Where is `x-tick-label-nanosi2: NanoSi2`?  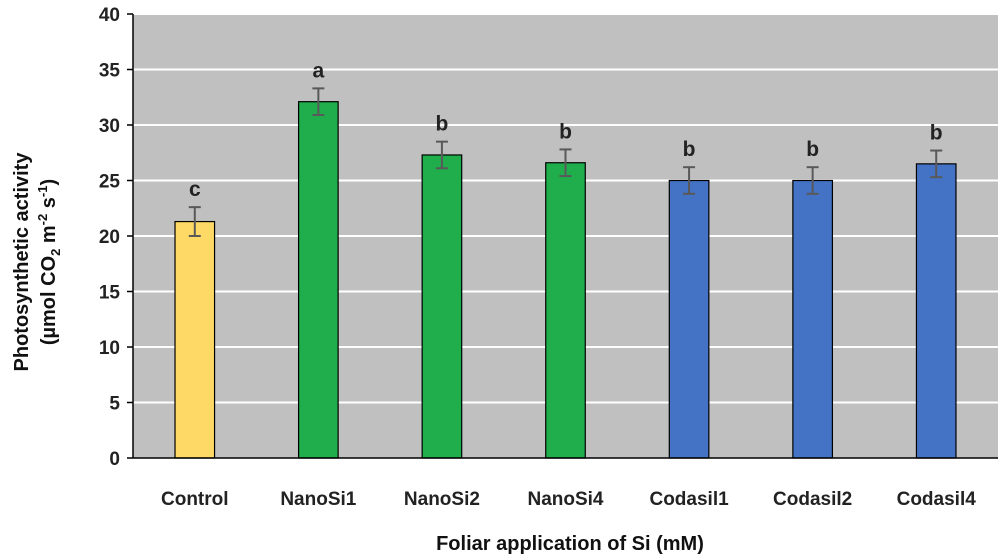
x-tick-label-nanosi2: NanoSi2 is located at coordinates (442, 499).